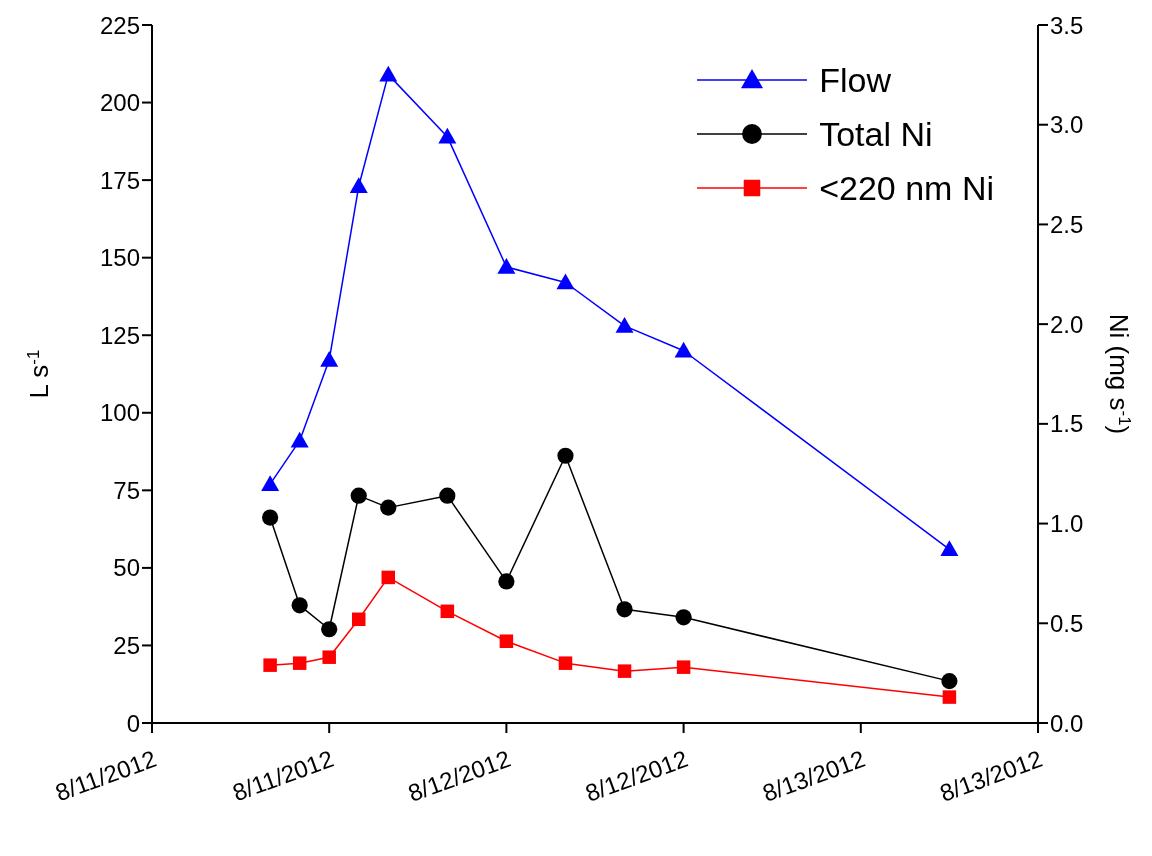  What do you see at coordinates (126, 490) in the screenshot?
I see `y-tick-label: 75` at bounding box center [126, 490].